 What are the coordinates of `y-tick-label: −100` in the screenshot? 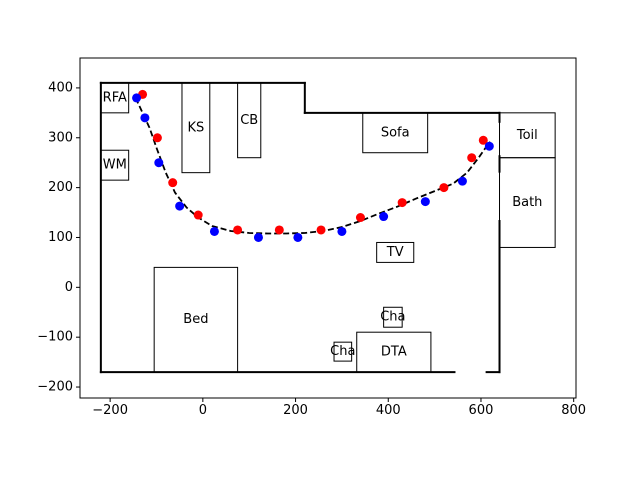 It's located at (55, 337).